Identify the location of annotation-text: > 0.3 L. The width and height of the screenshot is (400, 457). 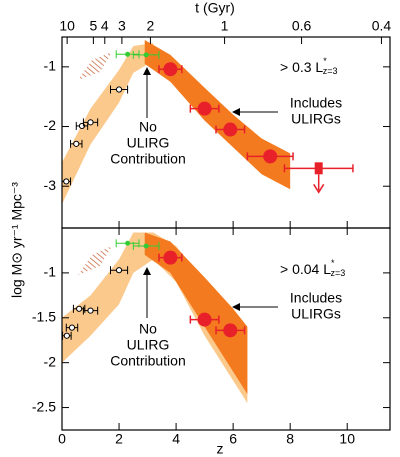
(301, 67).